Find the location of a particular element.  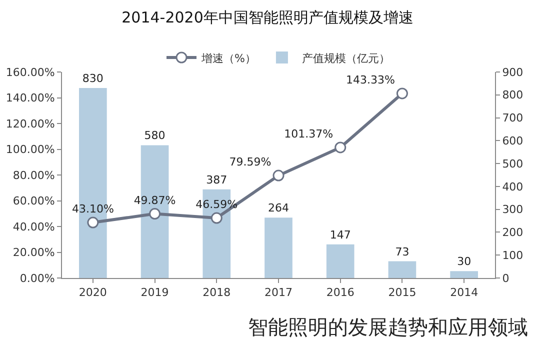

y-tick-label: 20.00% is located at coordinates (33, 253).